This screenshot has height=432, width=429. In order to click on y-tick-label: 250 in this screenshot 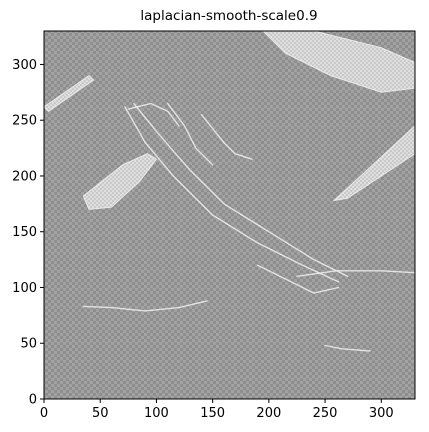, I will do `click(24, 121)`.